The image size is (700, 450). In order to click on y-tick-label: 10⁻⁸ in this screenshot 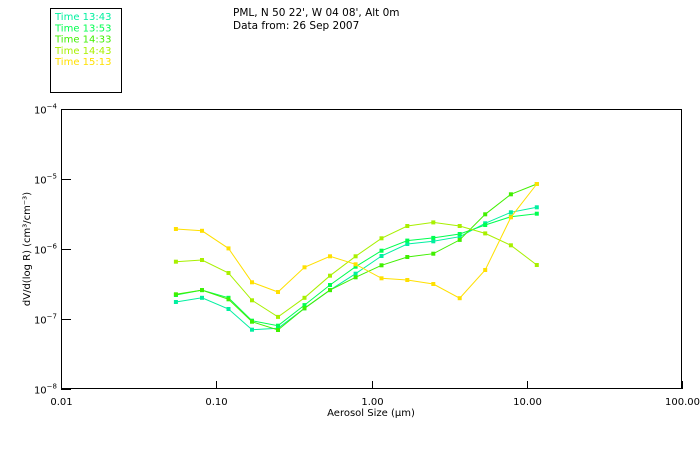, I will do `click(45, 390)`.